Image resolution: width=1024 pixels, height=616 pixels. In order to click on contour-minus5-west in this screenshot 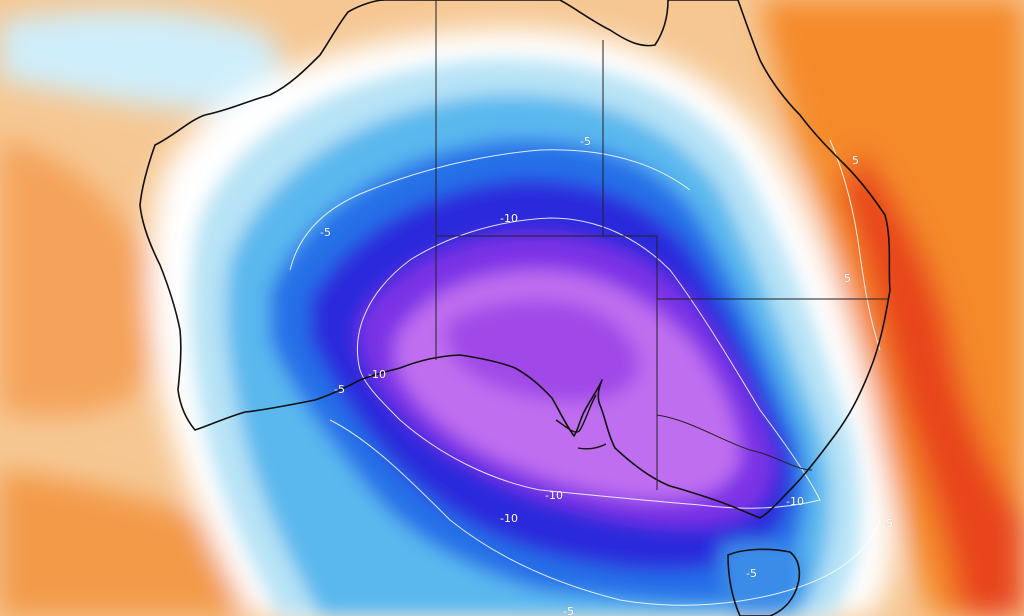, I will do `click(490, 210)`.